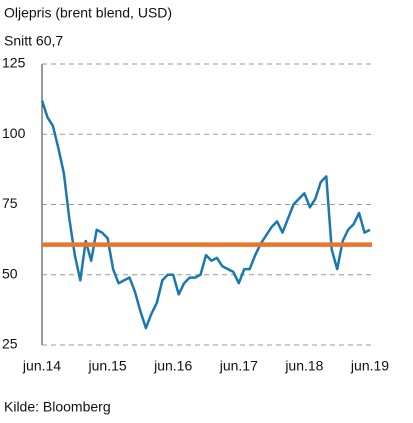 The width and height of the screenshot is (413, 423). I want to click on x-tick-label: jun.17, so click(238, 366).